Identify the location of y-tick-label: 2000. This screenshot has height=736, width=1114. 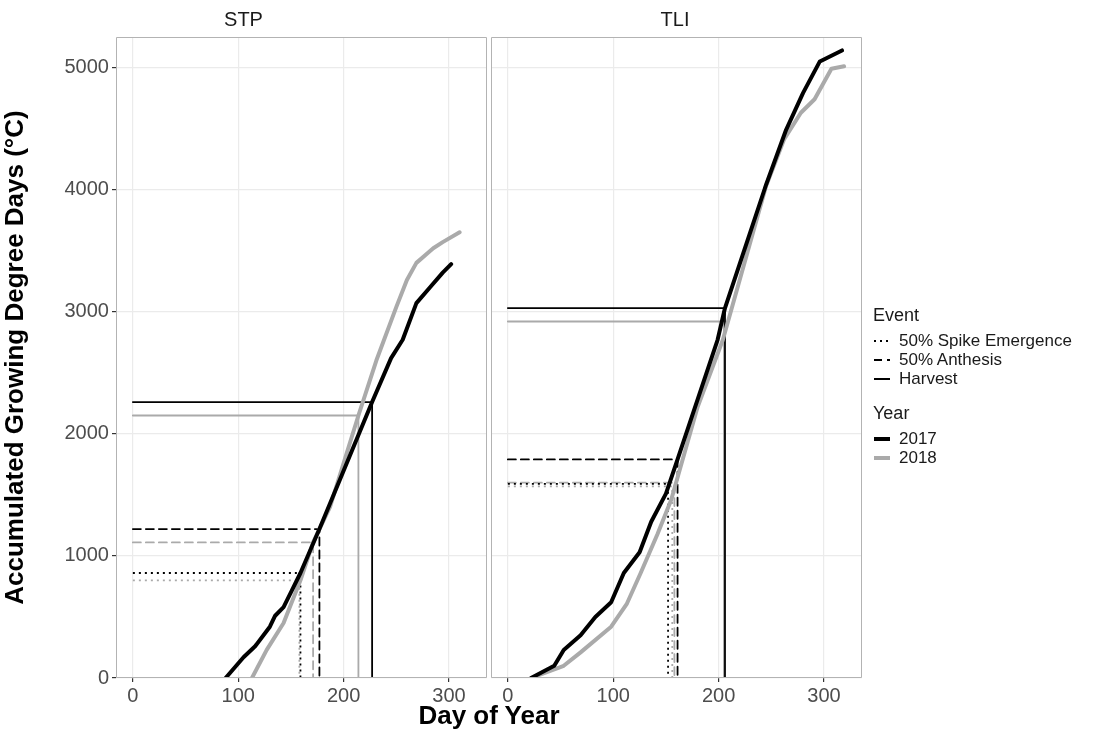
(86, 432).